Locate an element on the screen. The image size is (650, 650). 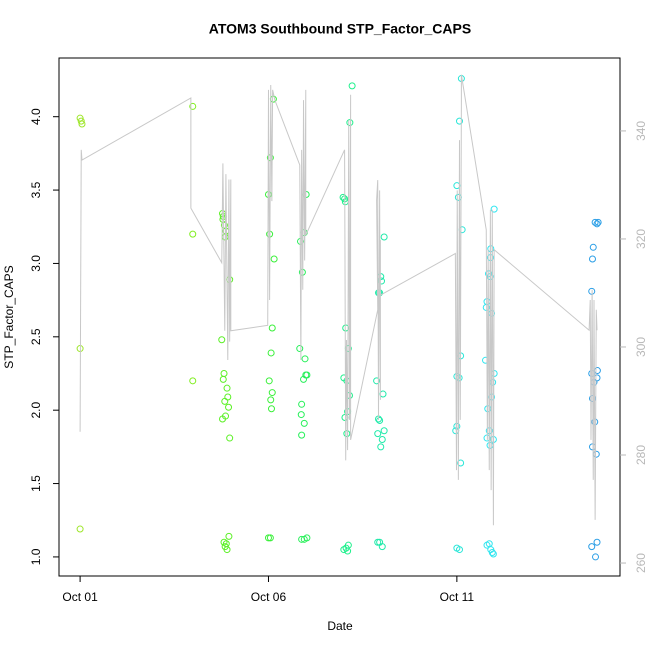
y2-tick-label: 260 is located at coordinates (641, 563).